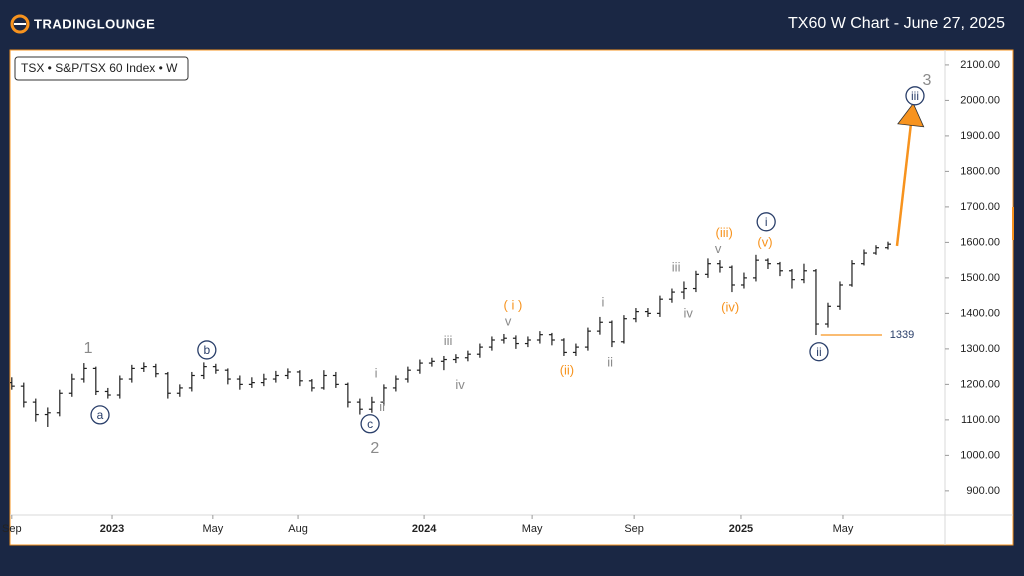 This screenshot has width=1024, height=576. I want to click on wave-label: b, so click(206, 350).